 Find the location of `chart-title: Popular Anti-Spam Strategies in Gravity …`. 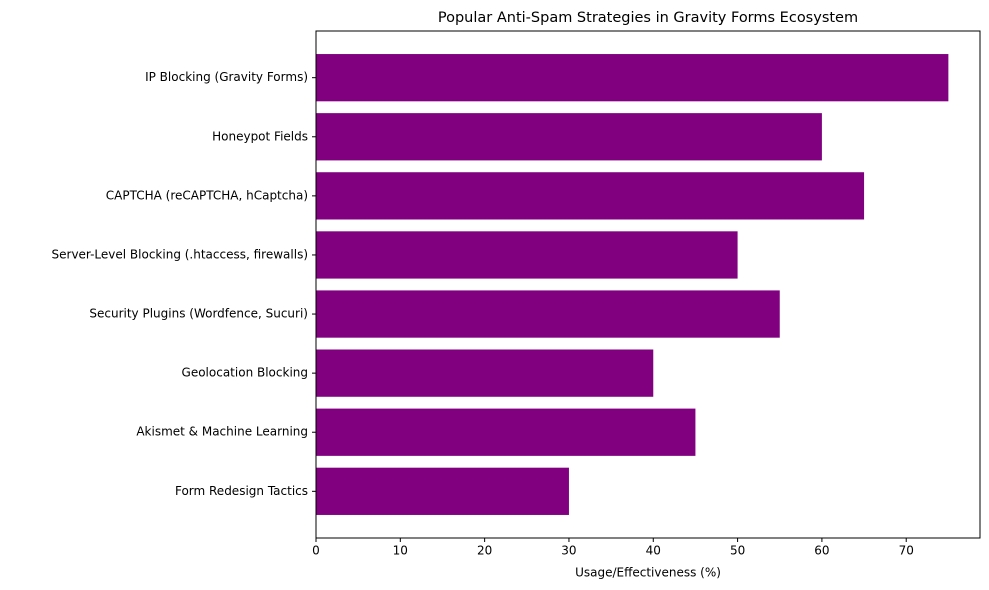

chart-title: Popular Anti-Spam Strategies in Gravity … is located at coordinates (648, 18).